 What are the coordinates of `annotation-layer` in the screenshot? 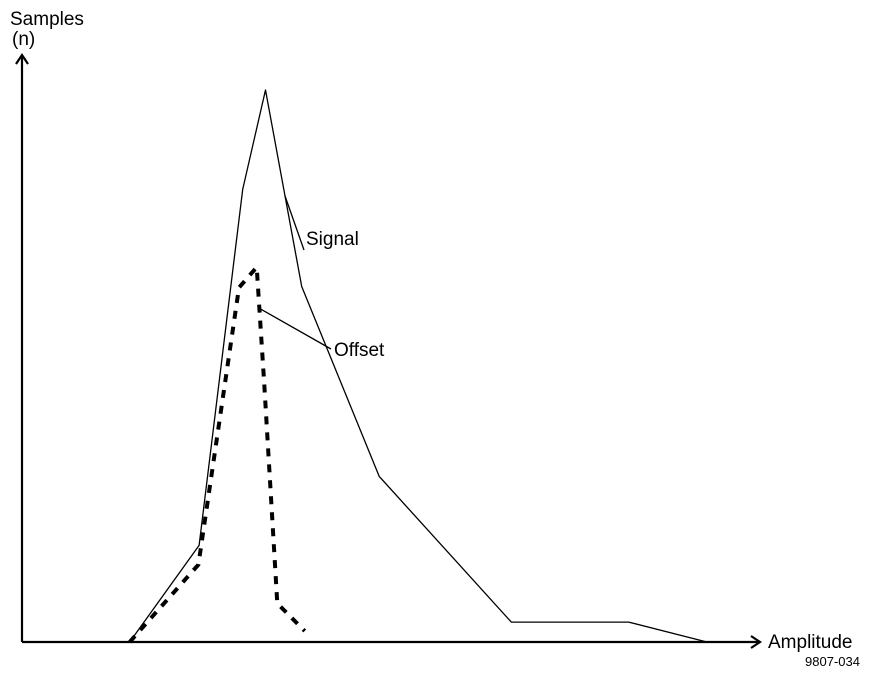 It's located at (295, 272).